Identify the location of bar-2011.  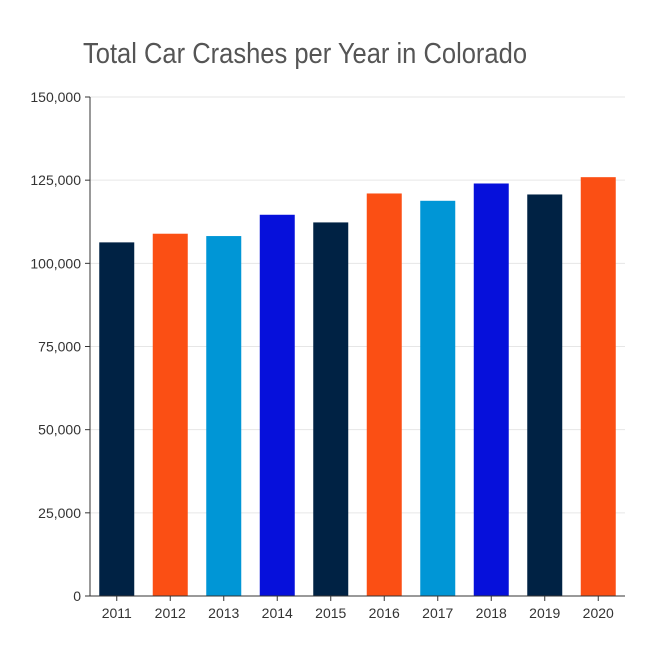
(117, 419).